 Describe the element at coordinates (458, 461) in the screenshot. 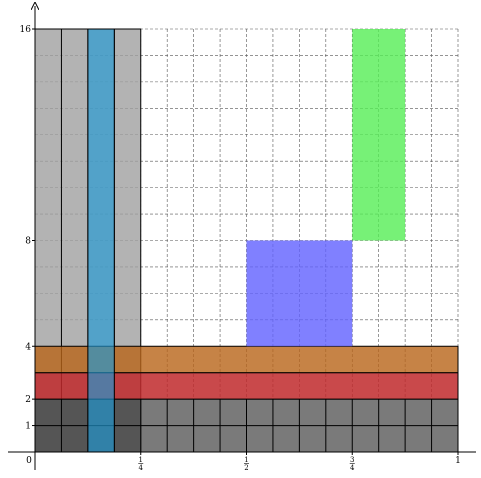

I see `x-tick-label: 1` at that location.